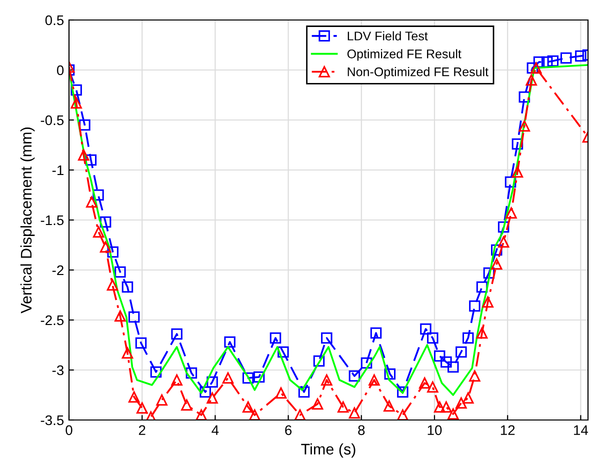 This screenshot has width=595, height=464. Describe the element at coordinates (58, 170) in the screenshot. I see `y-tick-label: -1` at that location.